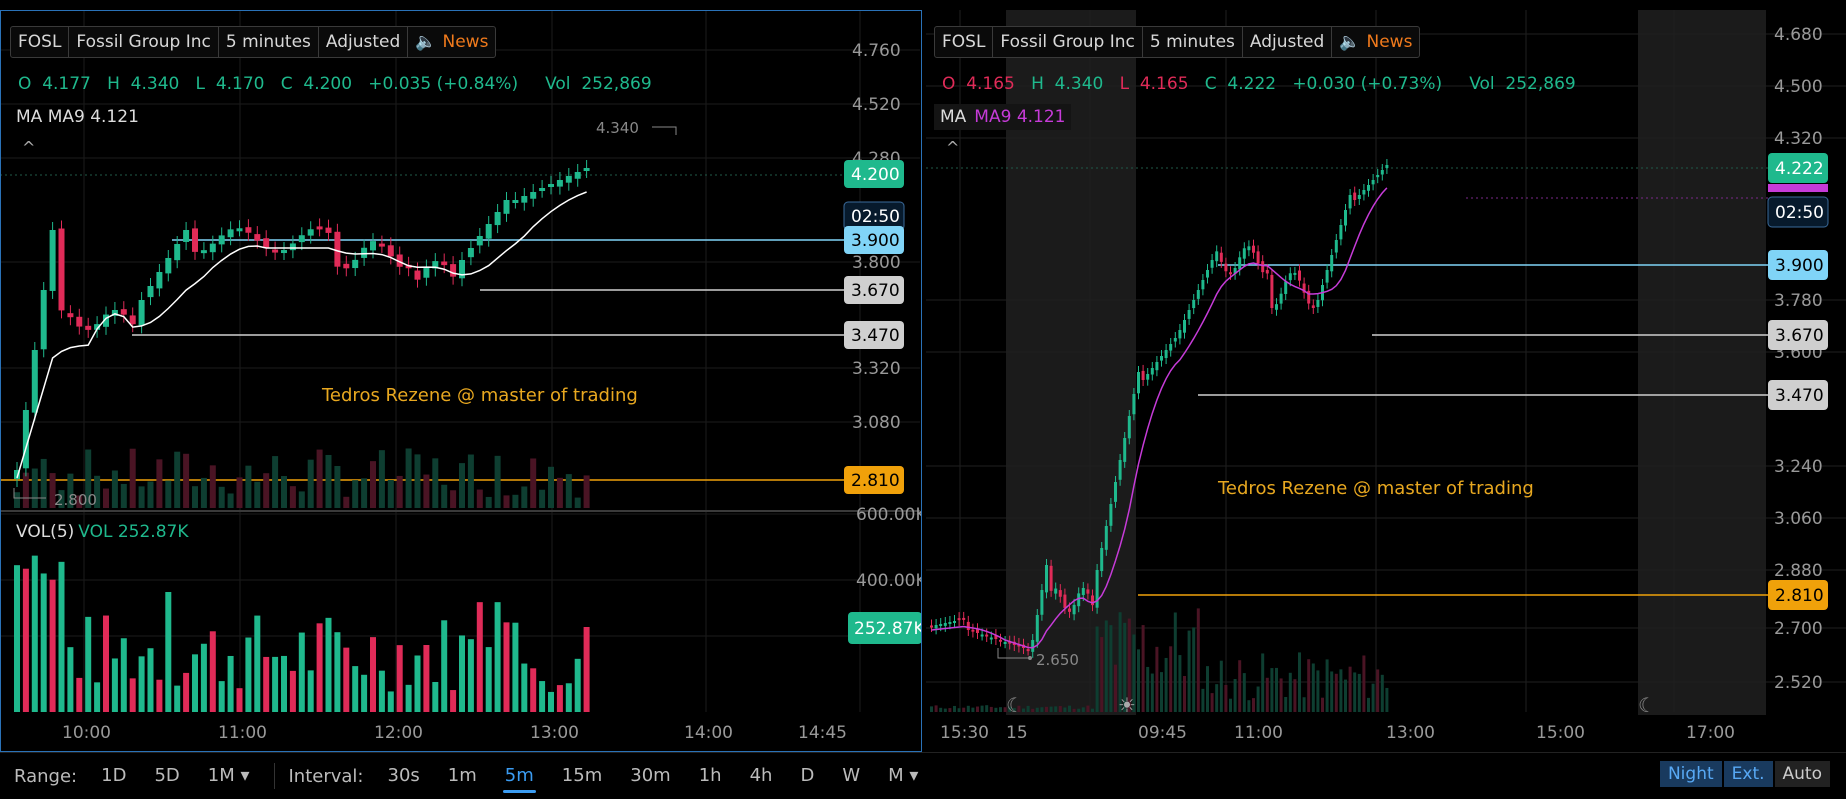 This screenshot has height=799, width=1846. I want to click on interval-d: D, so click(807, 775).